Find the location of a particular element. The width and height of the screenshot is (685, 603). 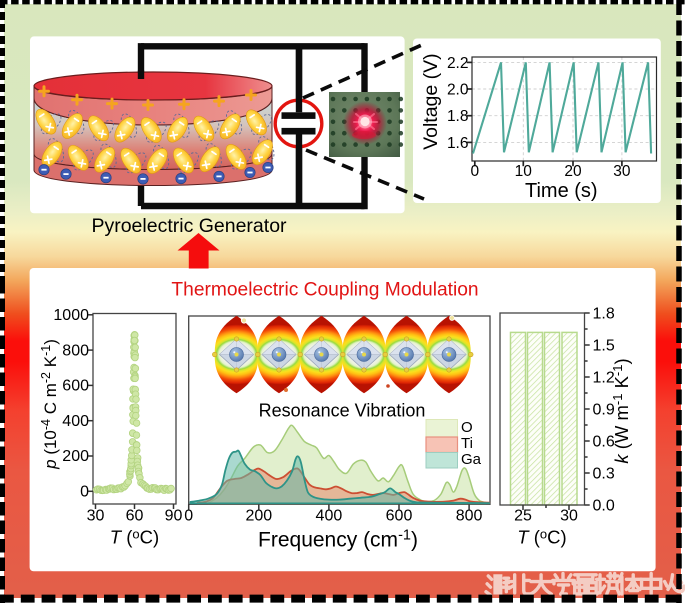

svg-text: 10 is located at coordinates (524, 171).